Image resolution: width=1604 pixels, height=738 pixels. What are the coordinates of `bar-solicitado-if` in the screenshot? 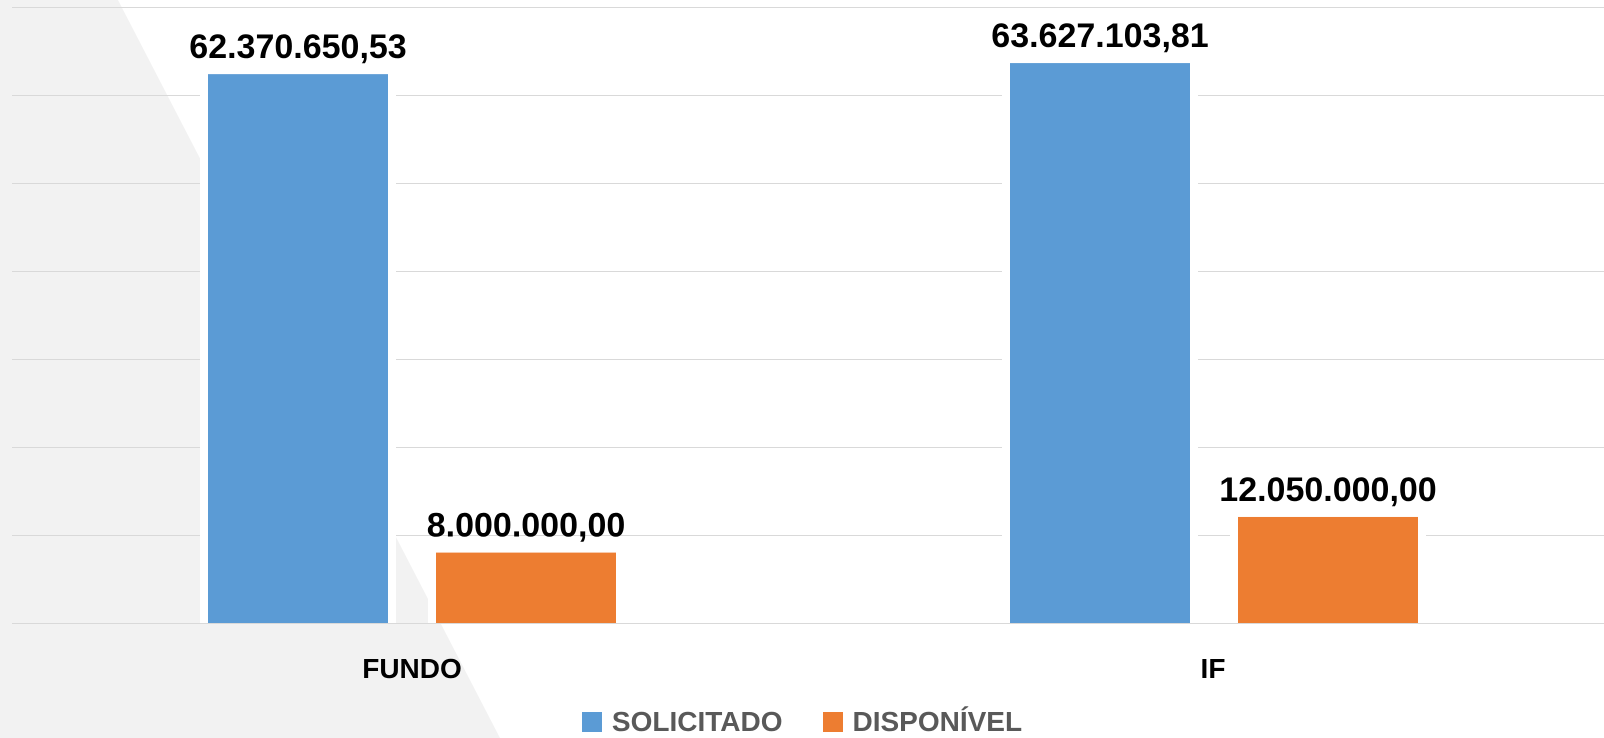 It's located at (1100, 343).